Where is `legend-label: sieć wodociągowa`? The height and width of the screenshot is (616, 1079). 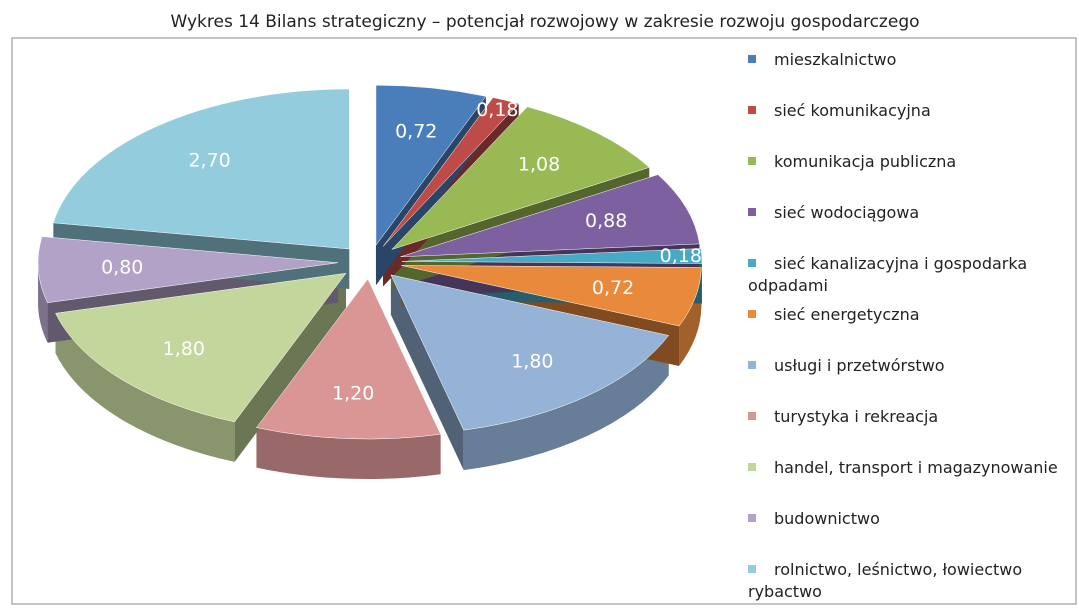 legend-label: sieć wodociągowa is located at coordinates (847, 212).